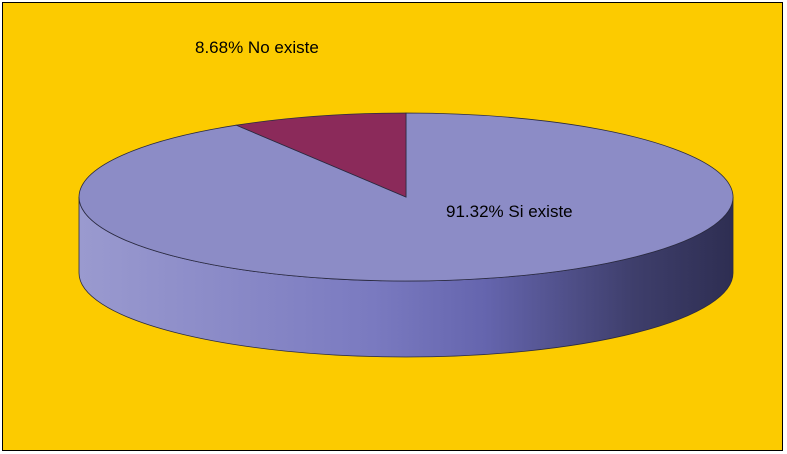 This screenshot has width=787, height=454. I want to click on pie-slice-no-existe, so click(320, 155).